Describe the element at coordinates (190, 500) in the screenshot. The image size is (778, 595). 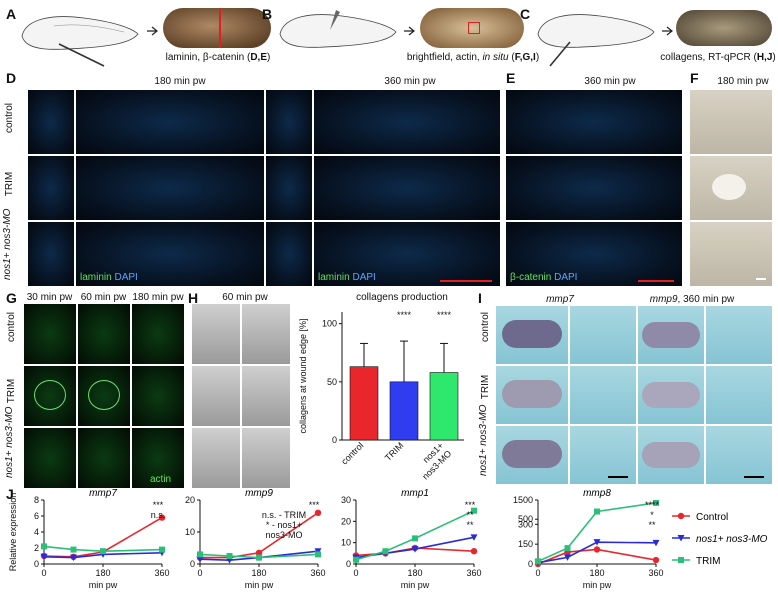
I see `y-tick-label: 20` at that location.